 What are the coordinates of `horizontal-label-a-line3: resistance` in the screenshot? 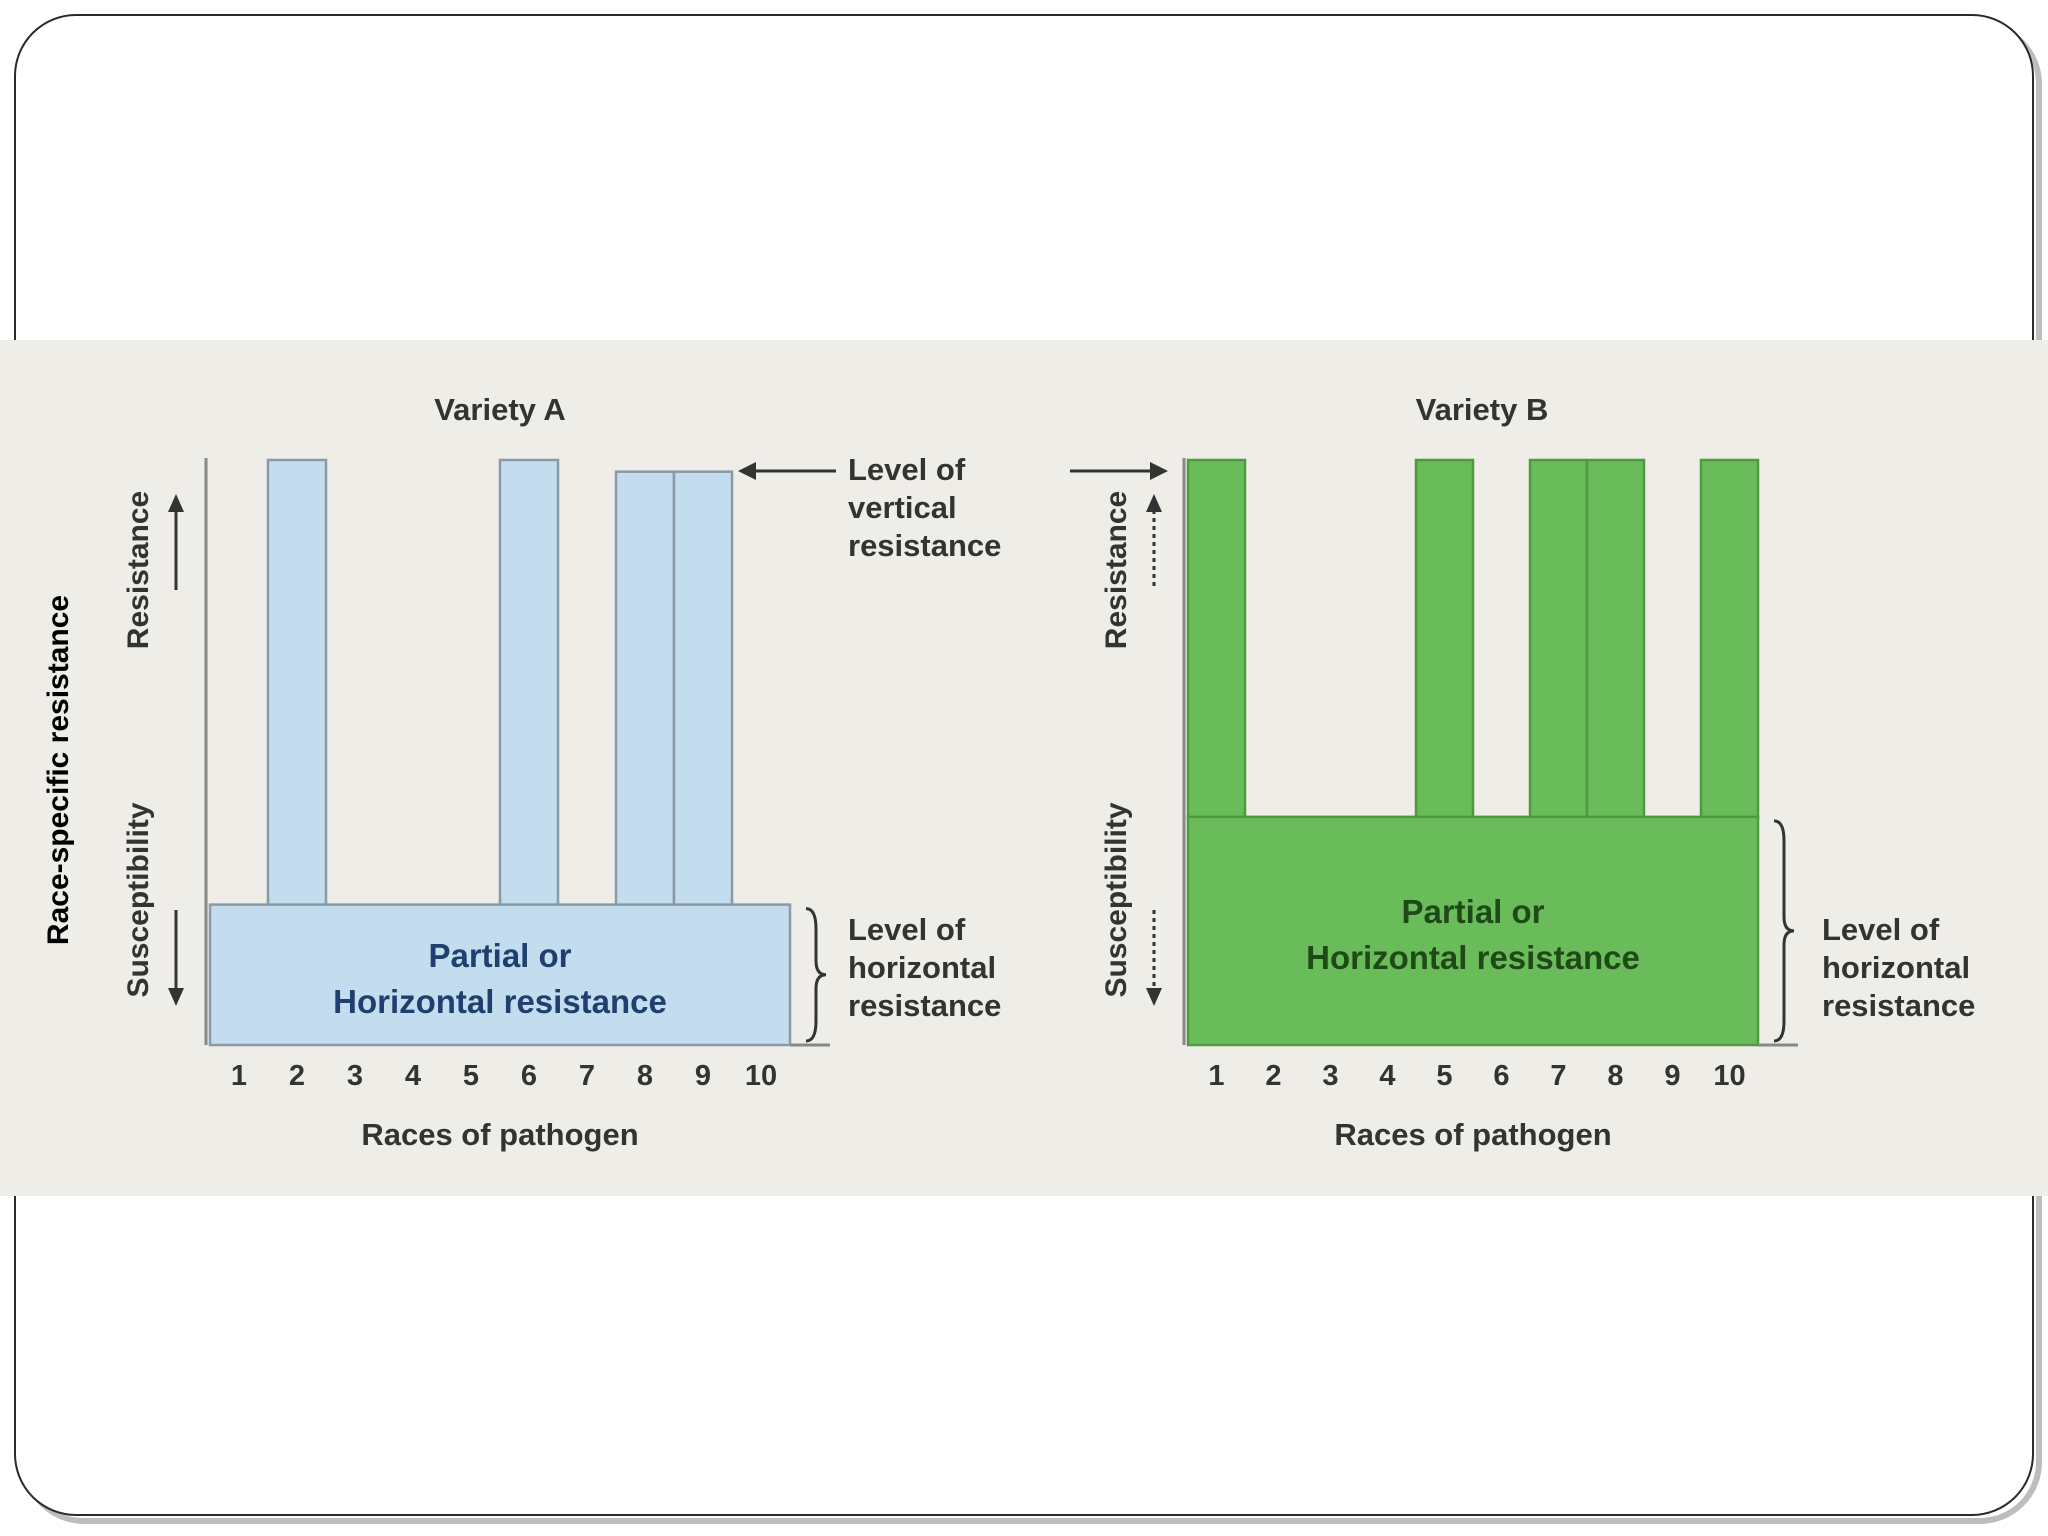 It's located at (924, 1005).